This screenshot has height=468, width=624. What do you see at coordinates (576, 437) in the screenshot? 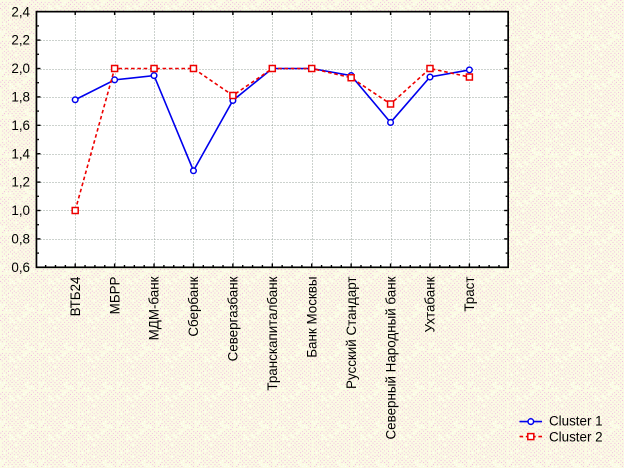
I see `svg-text: Cluster 2` at bounding box center [576, 437].